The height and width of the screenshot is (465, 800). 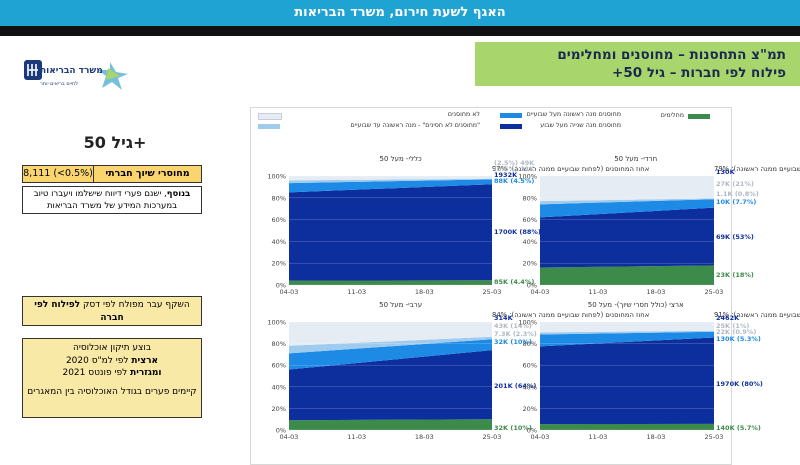 I want to click on method-note: השקף עבר מפולח לפי דסק לפילוח לפי חברה, so click(x=112, y=311).